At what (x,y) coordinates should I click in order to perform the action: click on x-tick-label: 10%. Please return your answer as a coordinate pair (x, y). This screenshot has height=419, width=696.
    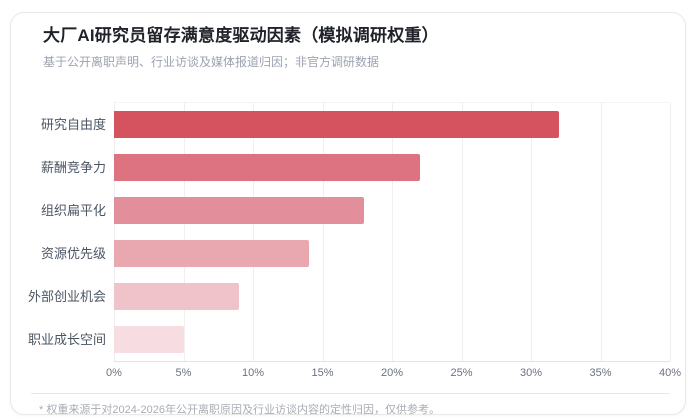
    Looking at the image, I should click on (253, 373).